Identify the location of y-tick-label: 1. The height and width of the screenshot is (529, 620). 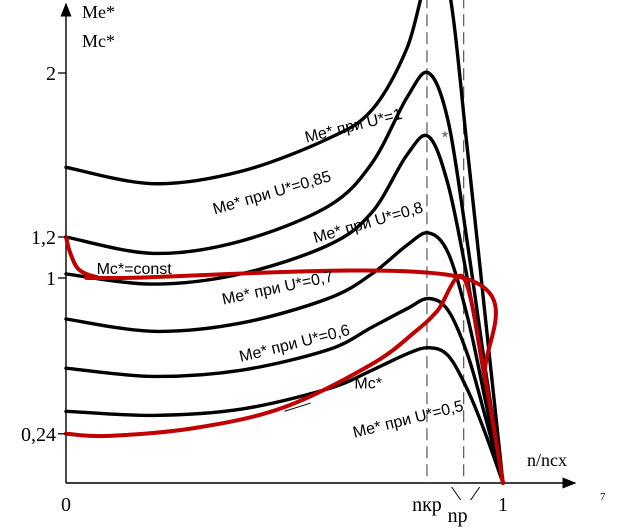
(51, 279).